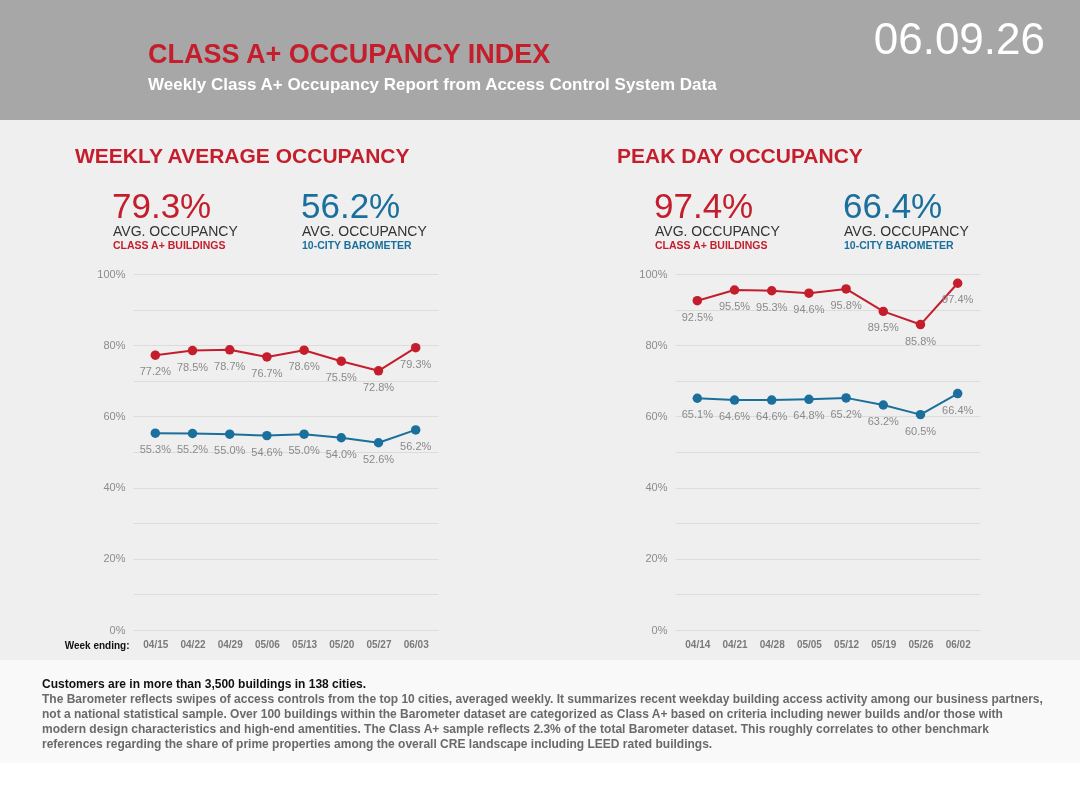  Describe the element at coordinates (349, 54) in the screenshot. I see `text: CLASS A+ OCCUPANCY INDEX` at that location.